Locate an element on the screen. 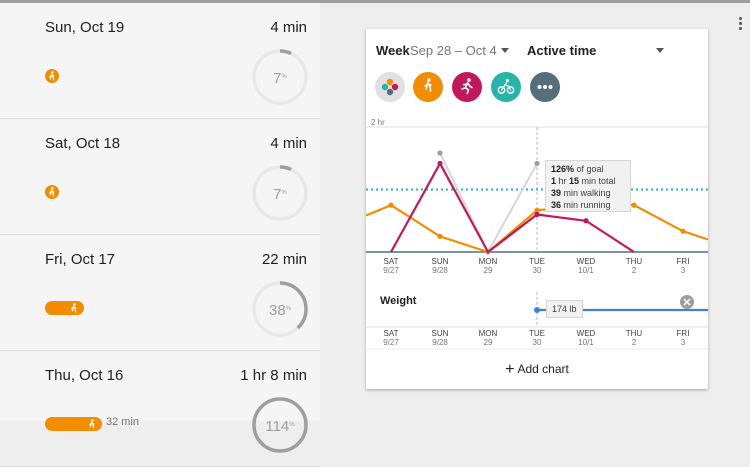 This screenshot has height=467, width=750. weight-x-tick-date-label: 10/1 is located at coordinates (586, 342).